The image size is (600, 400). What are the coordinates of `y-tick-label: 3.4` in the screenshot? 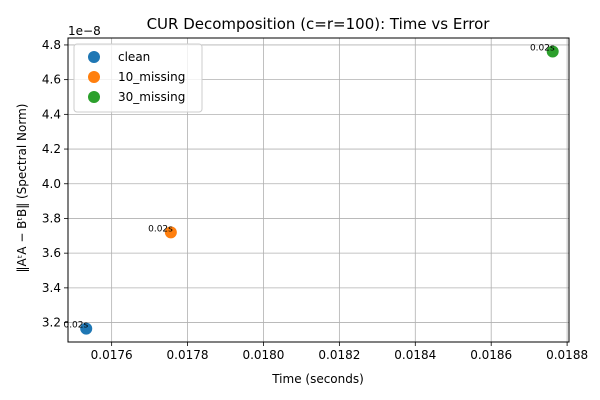 It's located at (51, 288).